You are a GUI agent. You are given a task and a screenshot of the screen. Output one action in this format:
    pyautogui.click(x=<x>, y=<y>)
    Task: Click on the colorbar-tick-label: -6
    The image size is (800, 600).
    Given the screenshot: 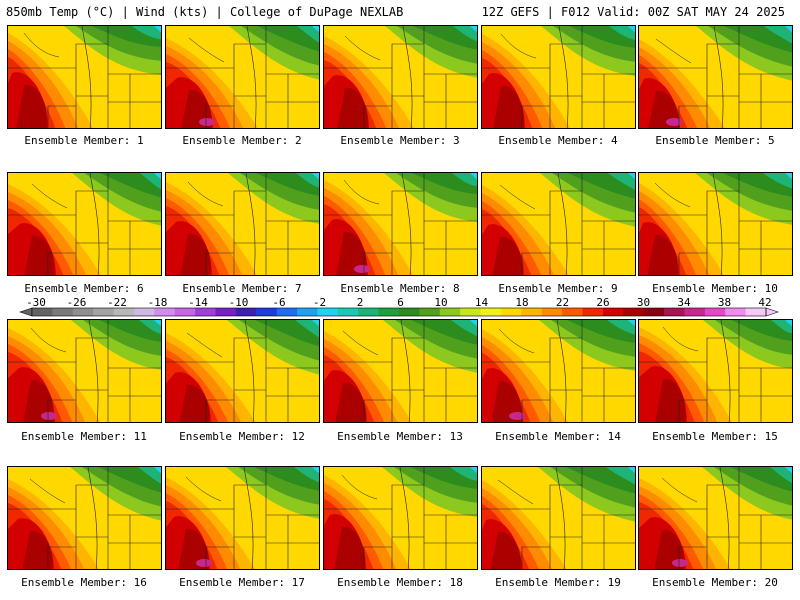 What is the action you would take?
    pyautogui.click(x=278, y=302)
    